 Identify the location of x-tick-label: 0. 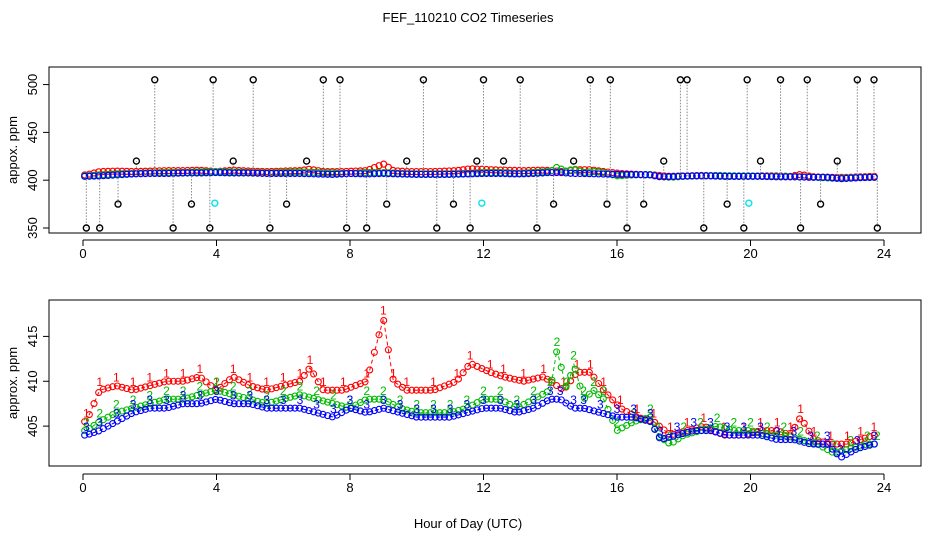
(82, 253).